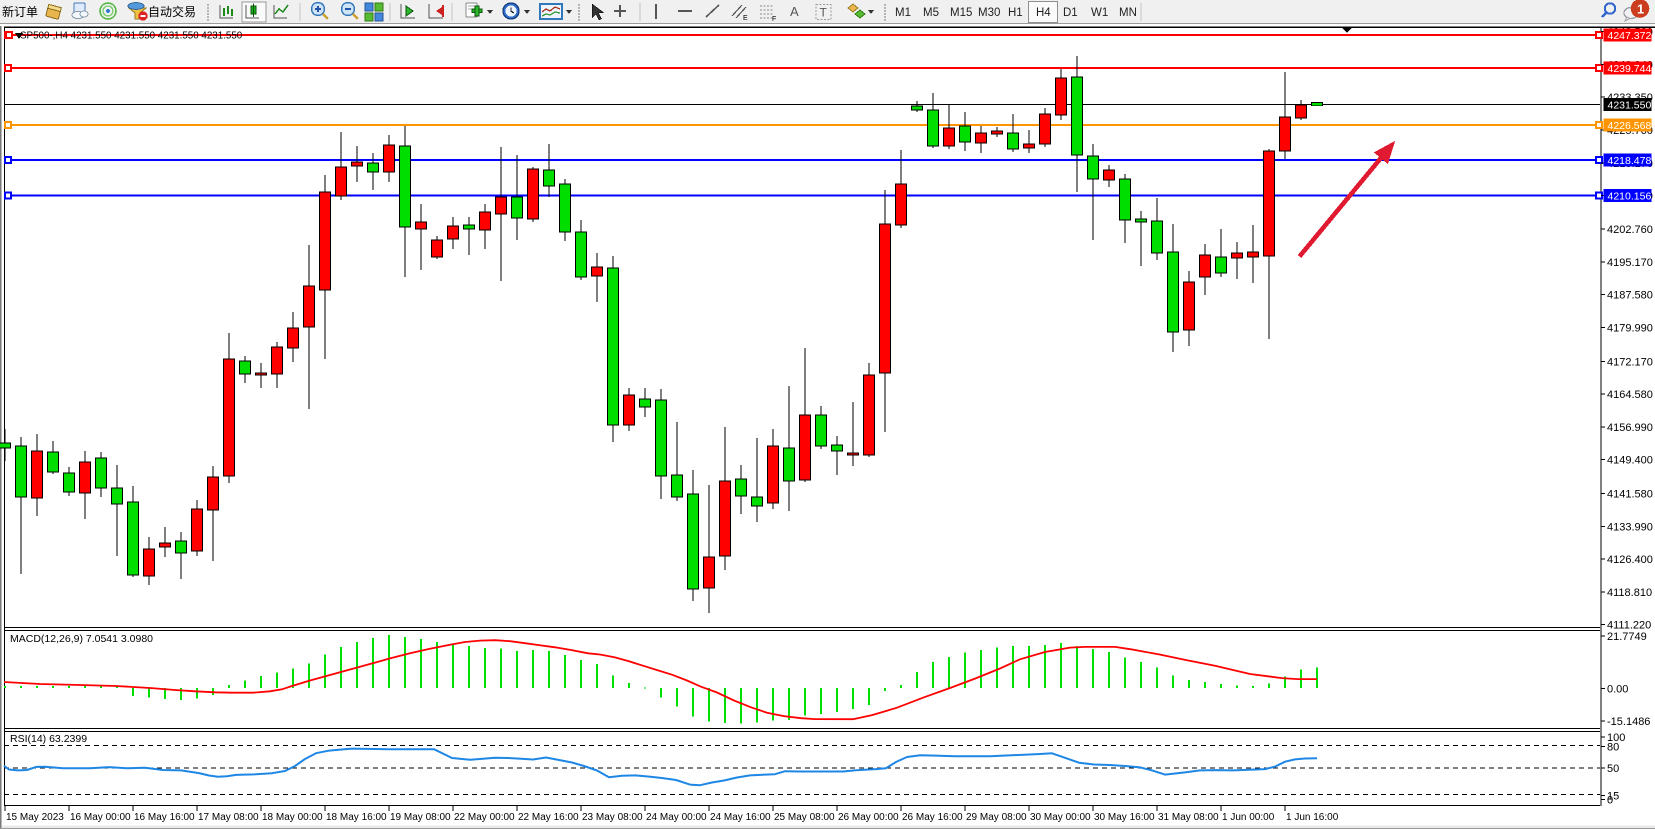 This screenshot has width=1655, height=829. I want to click on svg-text: 16 May 00:00, so click(100, 817).